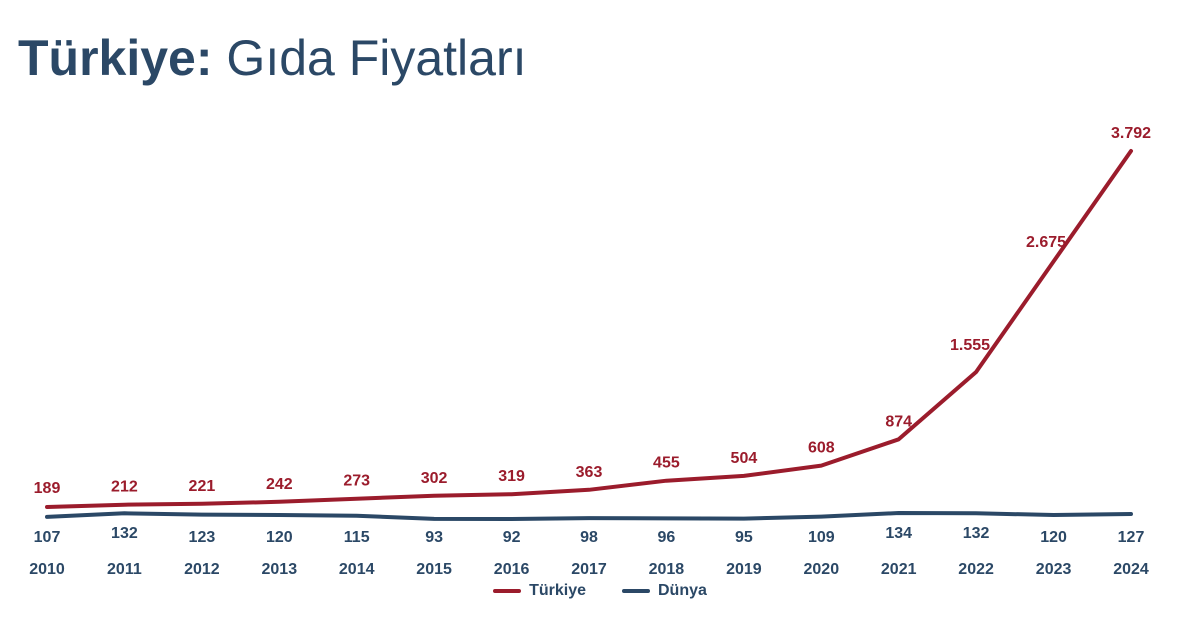 The width and height of the screenshot is (1200, 621). I want to click on data-label-dunya: 109, so click(821, 537).